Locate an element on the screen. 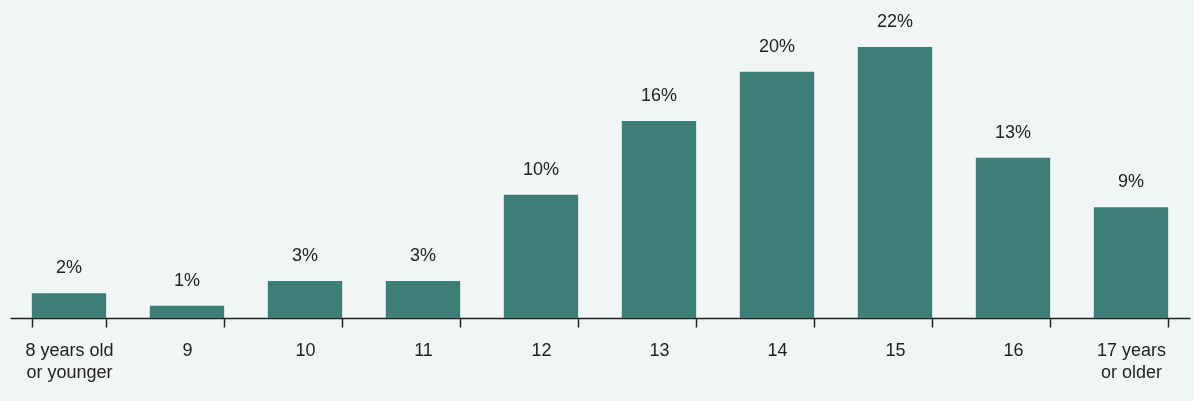  data-label: 9% is located at coordinates (1131, 181).